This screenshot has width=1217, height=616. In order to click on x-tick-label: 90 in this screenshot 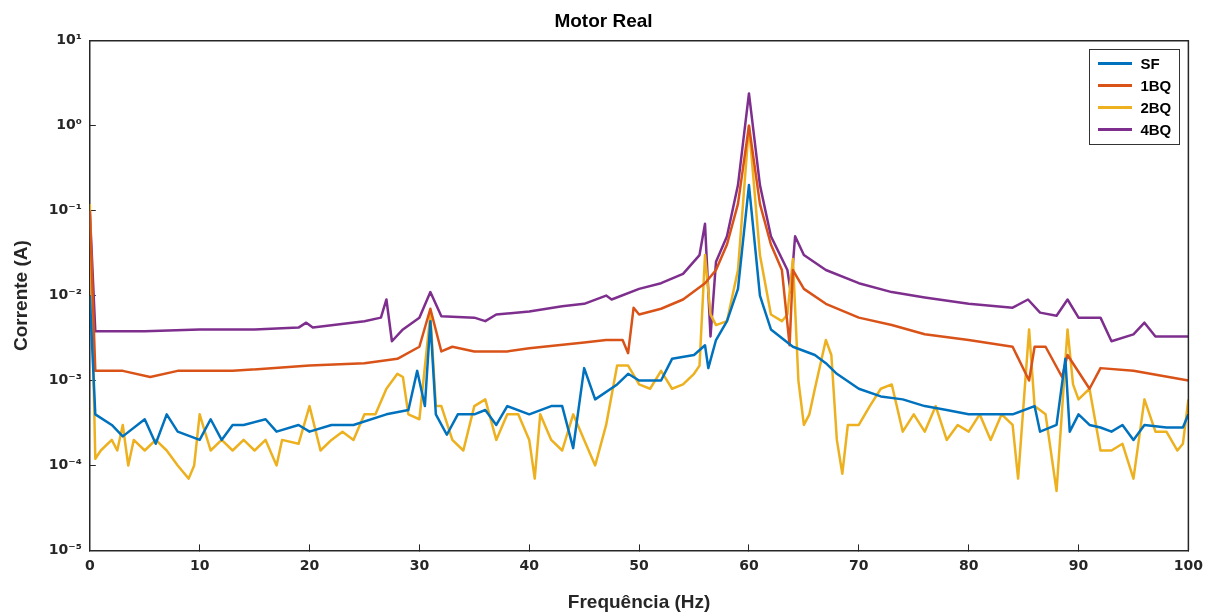, I will do `click(1078, 565)`.